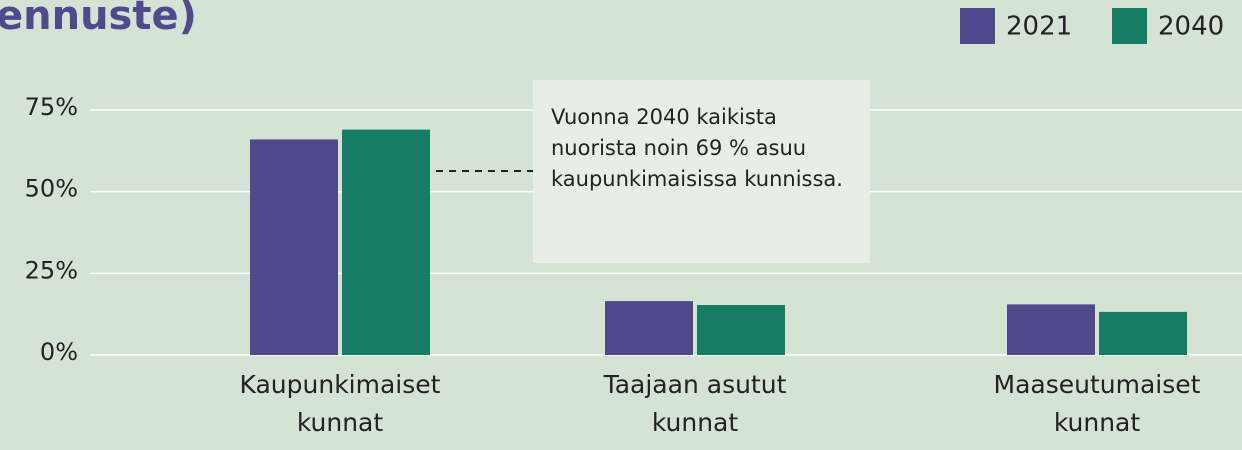 Image resolution: width=1242 pixels, height=450 pixels. What do you see at coordinates (1039, 27) in the screenshot?
I see `legend-label: 2021` at bounding box center [1039, 27].